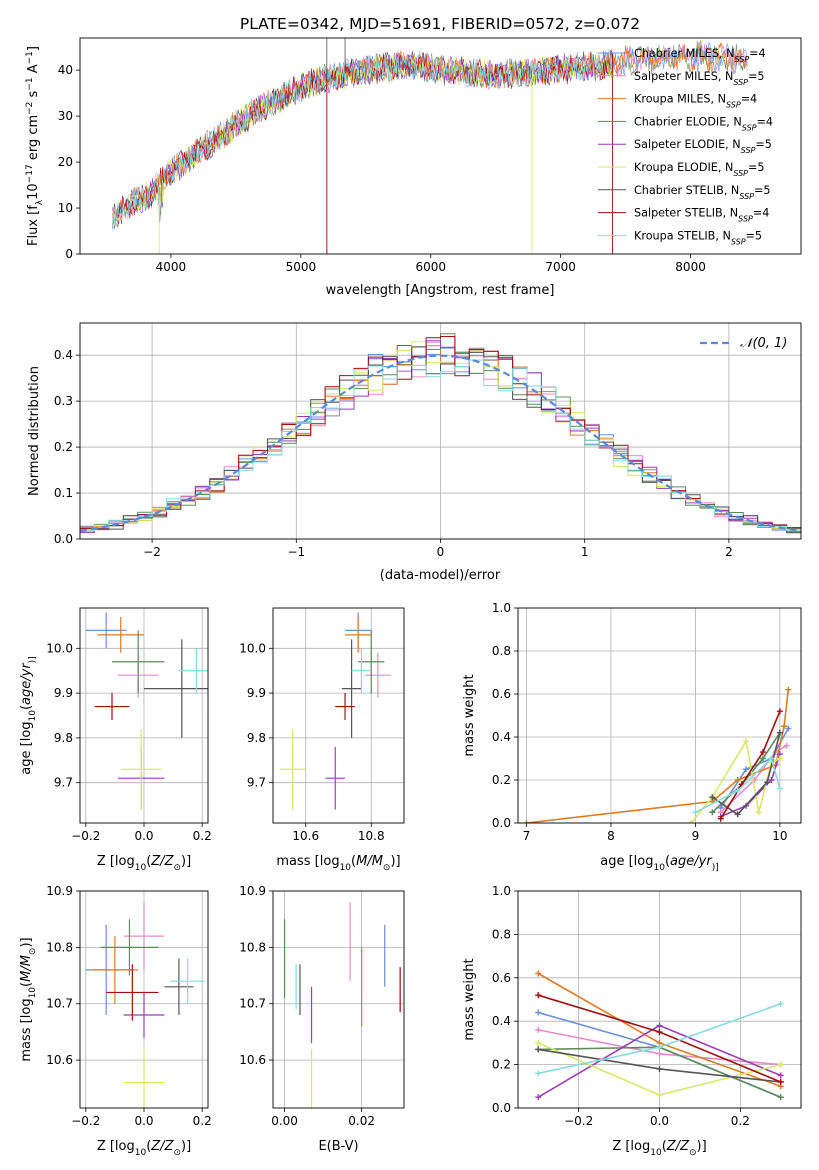 This screenshot has width=819, height=1170. I want to click on y-axis-label-part: −1, so click(30, 83).